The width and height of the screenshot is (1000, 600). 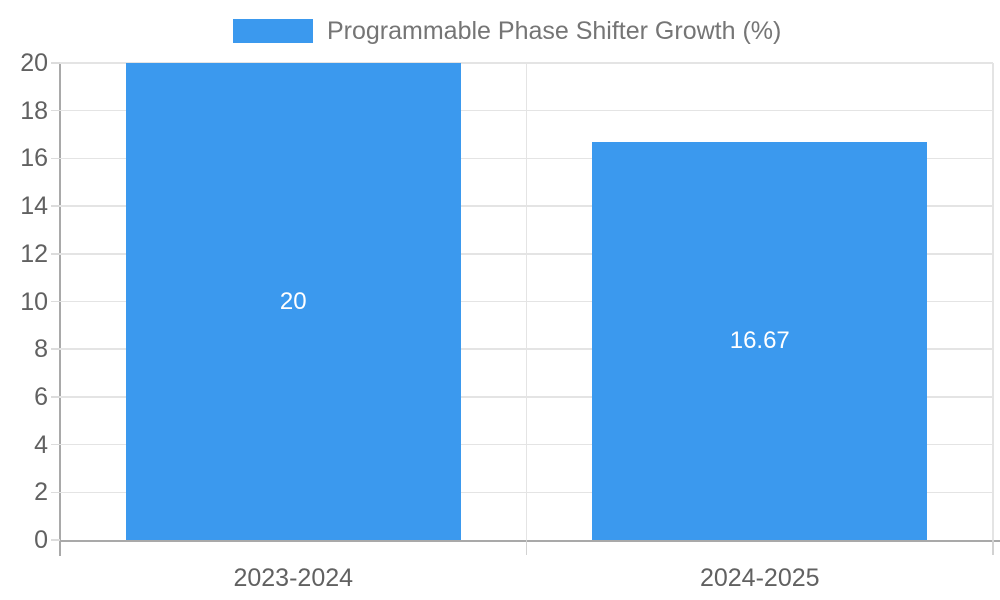 What do you see at coordinates (41, 444) in the screenshot?
I see `y-axis-tick-label: 4` at bounding box center [41, 444].